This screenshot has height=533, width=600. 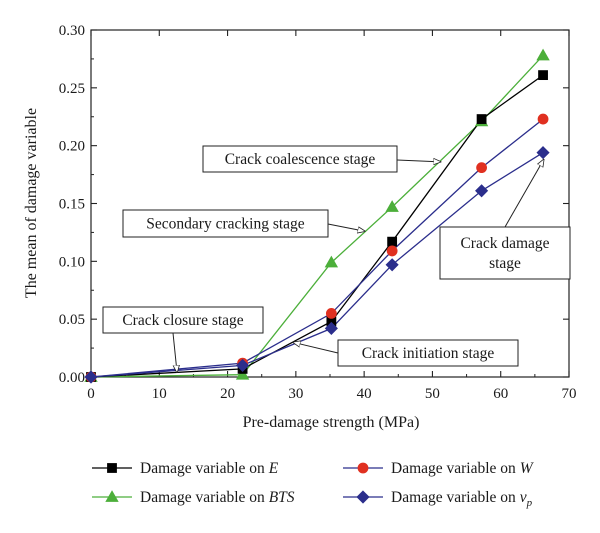 What do you see at coordinates (72, 205) in the screenshot?
I see `y-tick-label: 0.15` at bounding box center [72, 205].